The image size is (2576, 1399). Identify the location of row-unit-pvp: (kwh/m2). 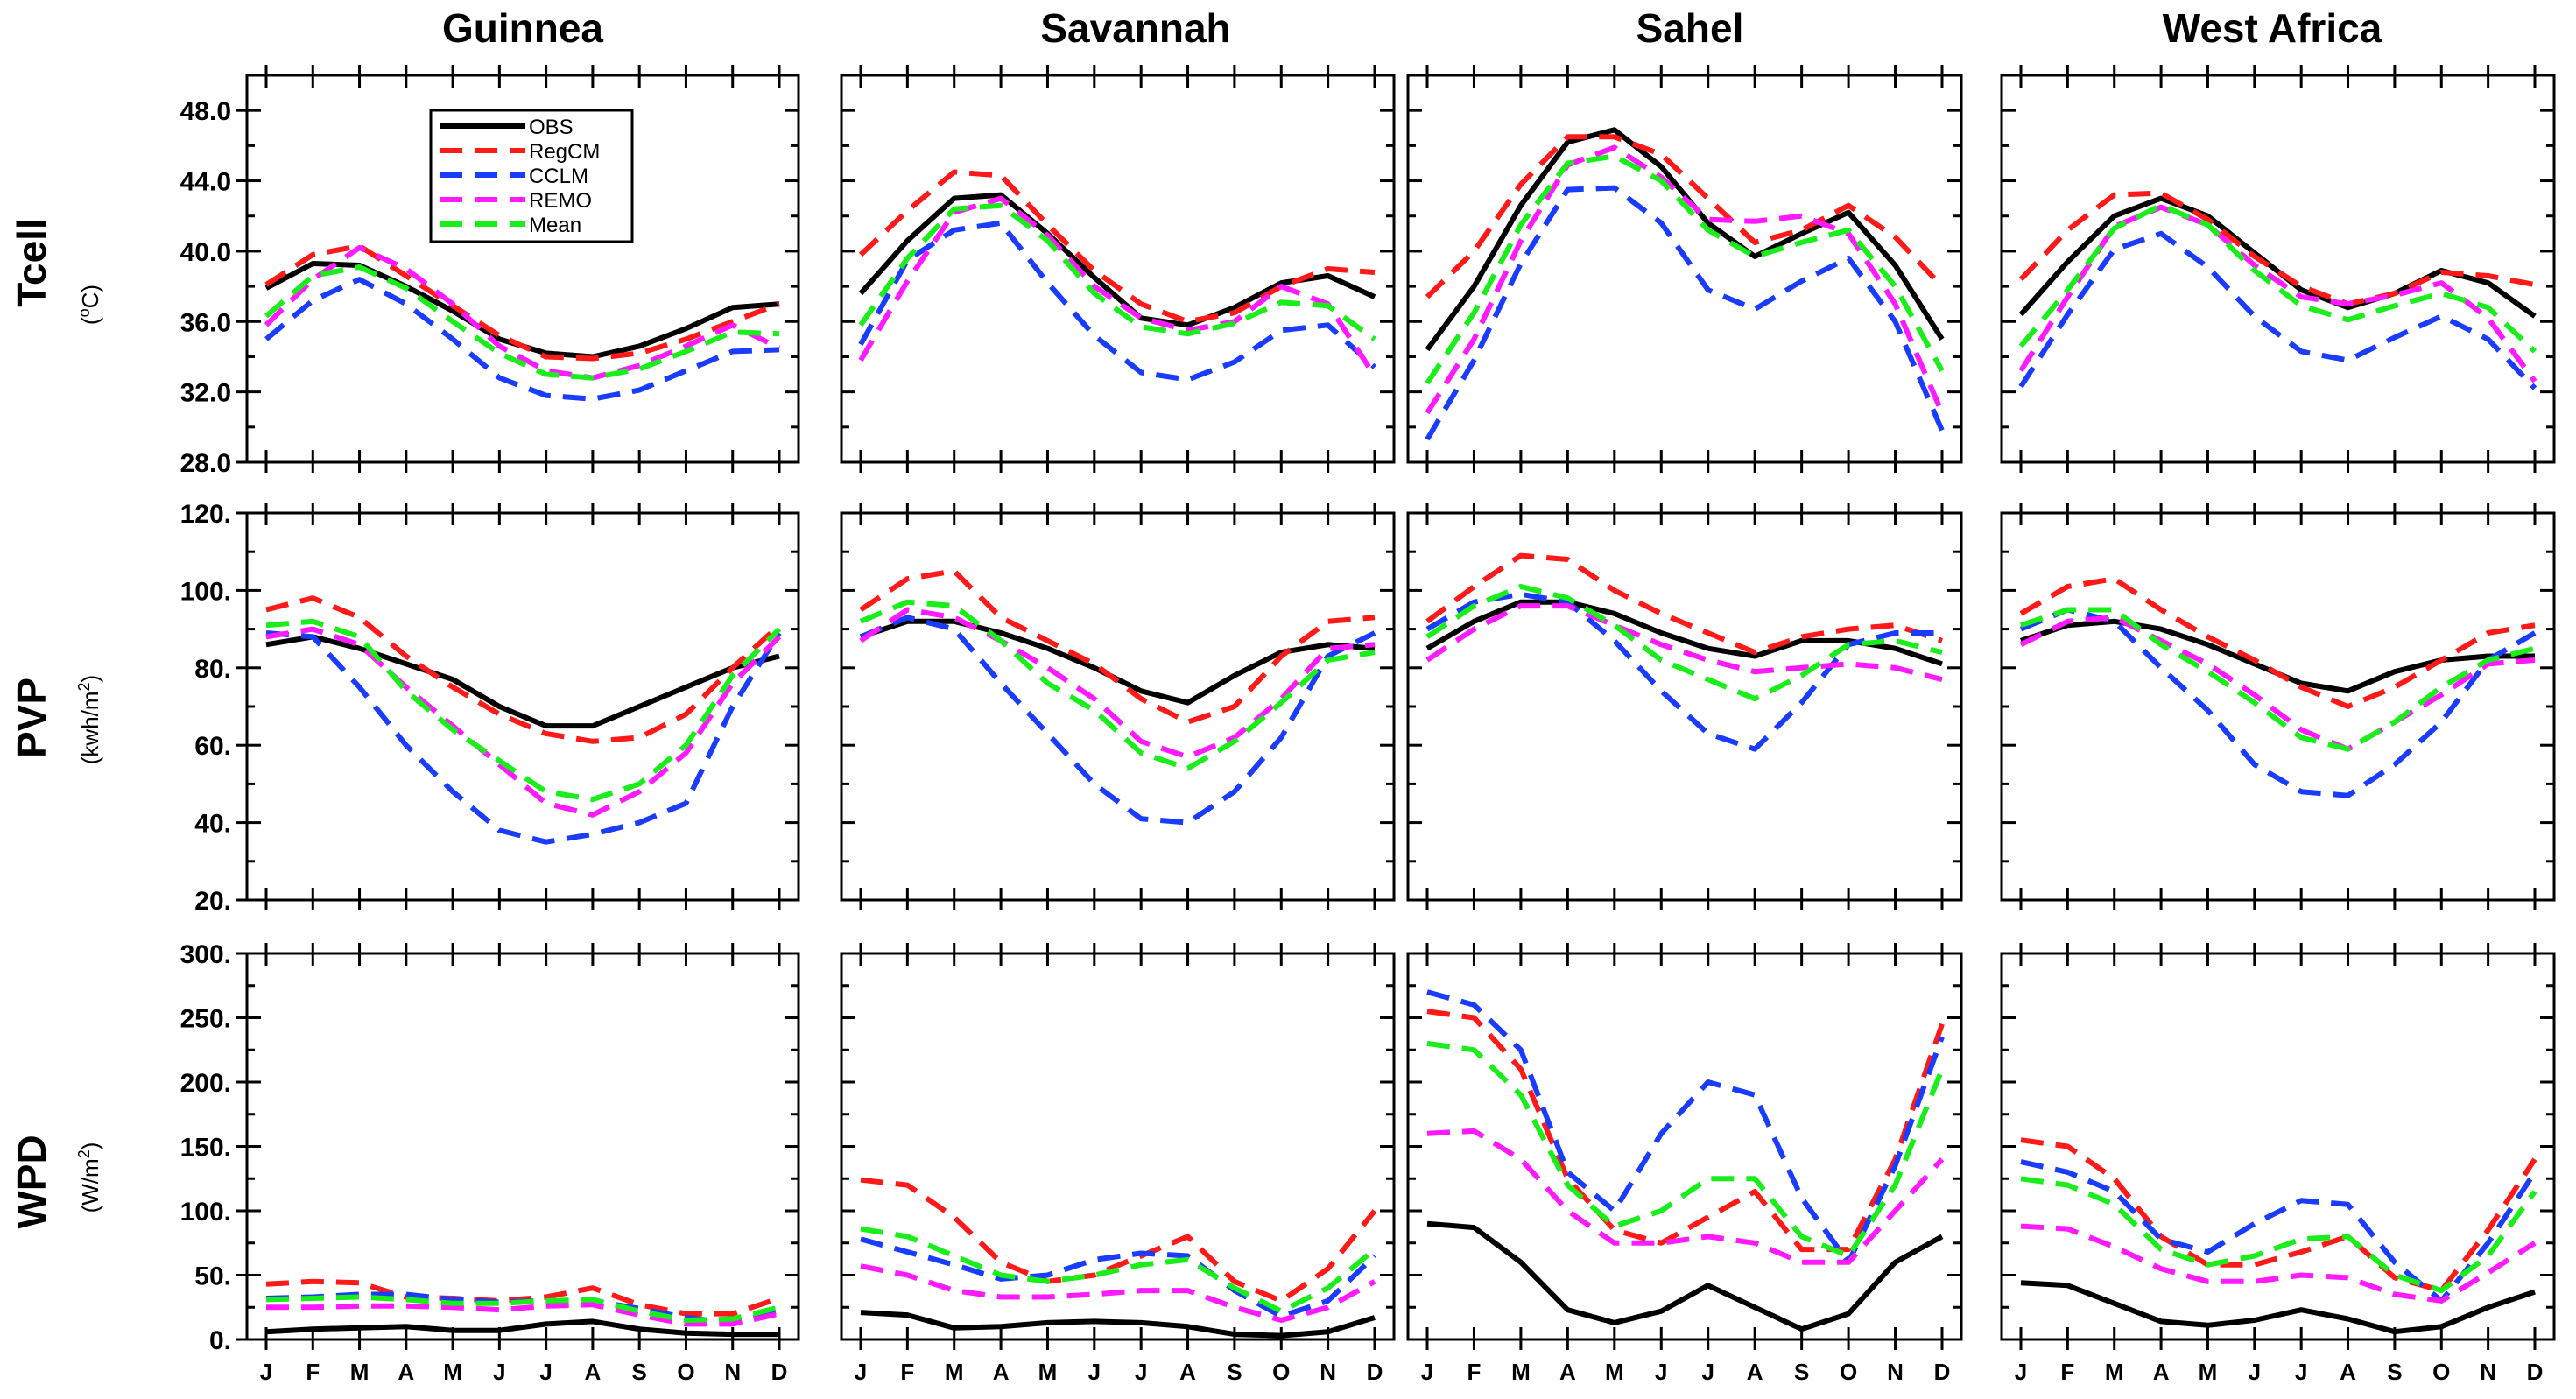
(89, 719).